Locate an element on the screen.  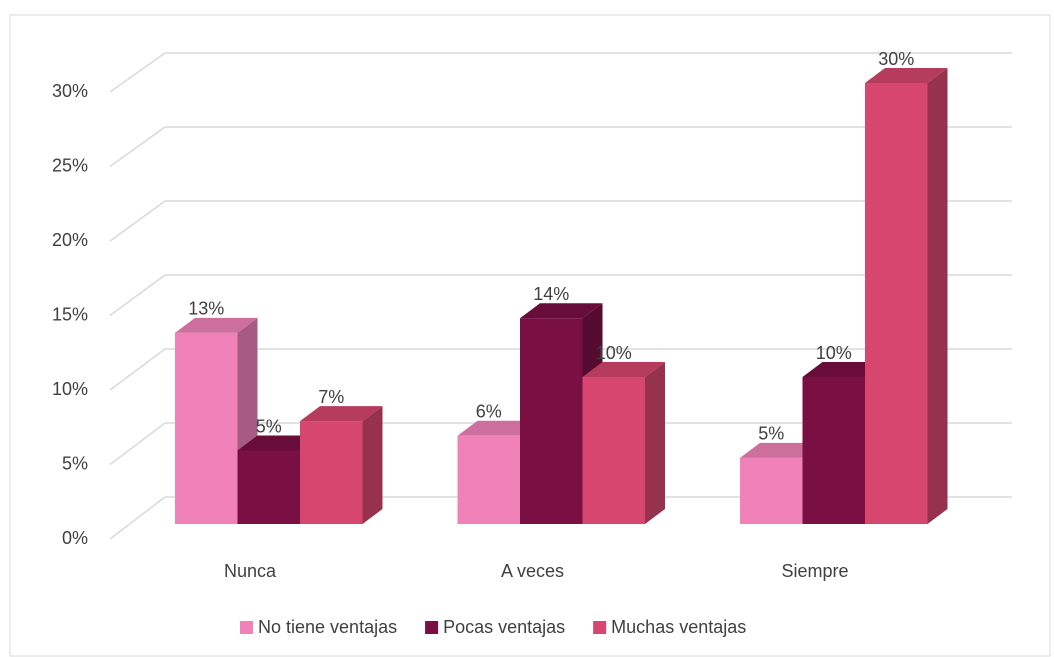
y-tick-label: 30% is located at coordinates (70, 91).